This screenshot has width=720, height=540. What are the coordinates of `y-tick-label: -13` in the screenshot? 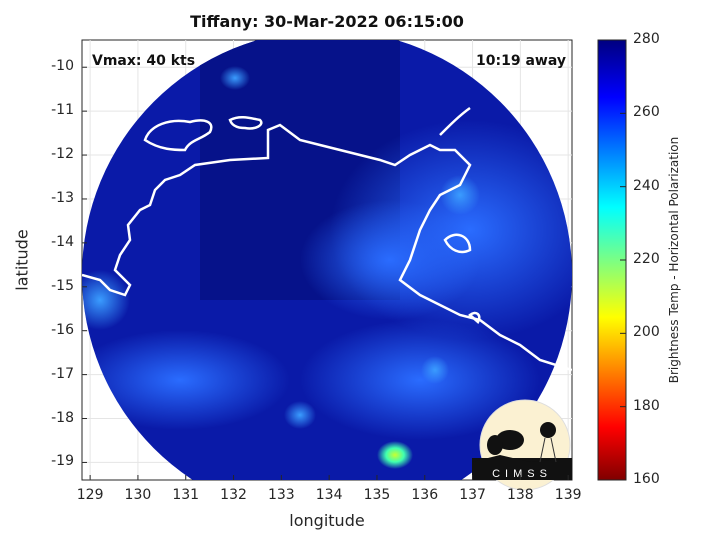 It's located at (62, 197).